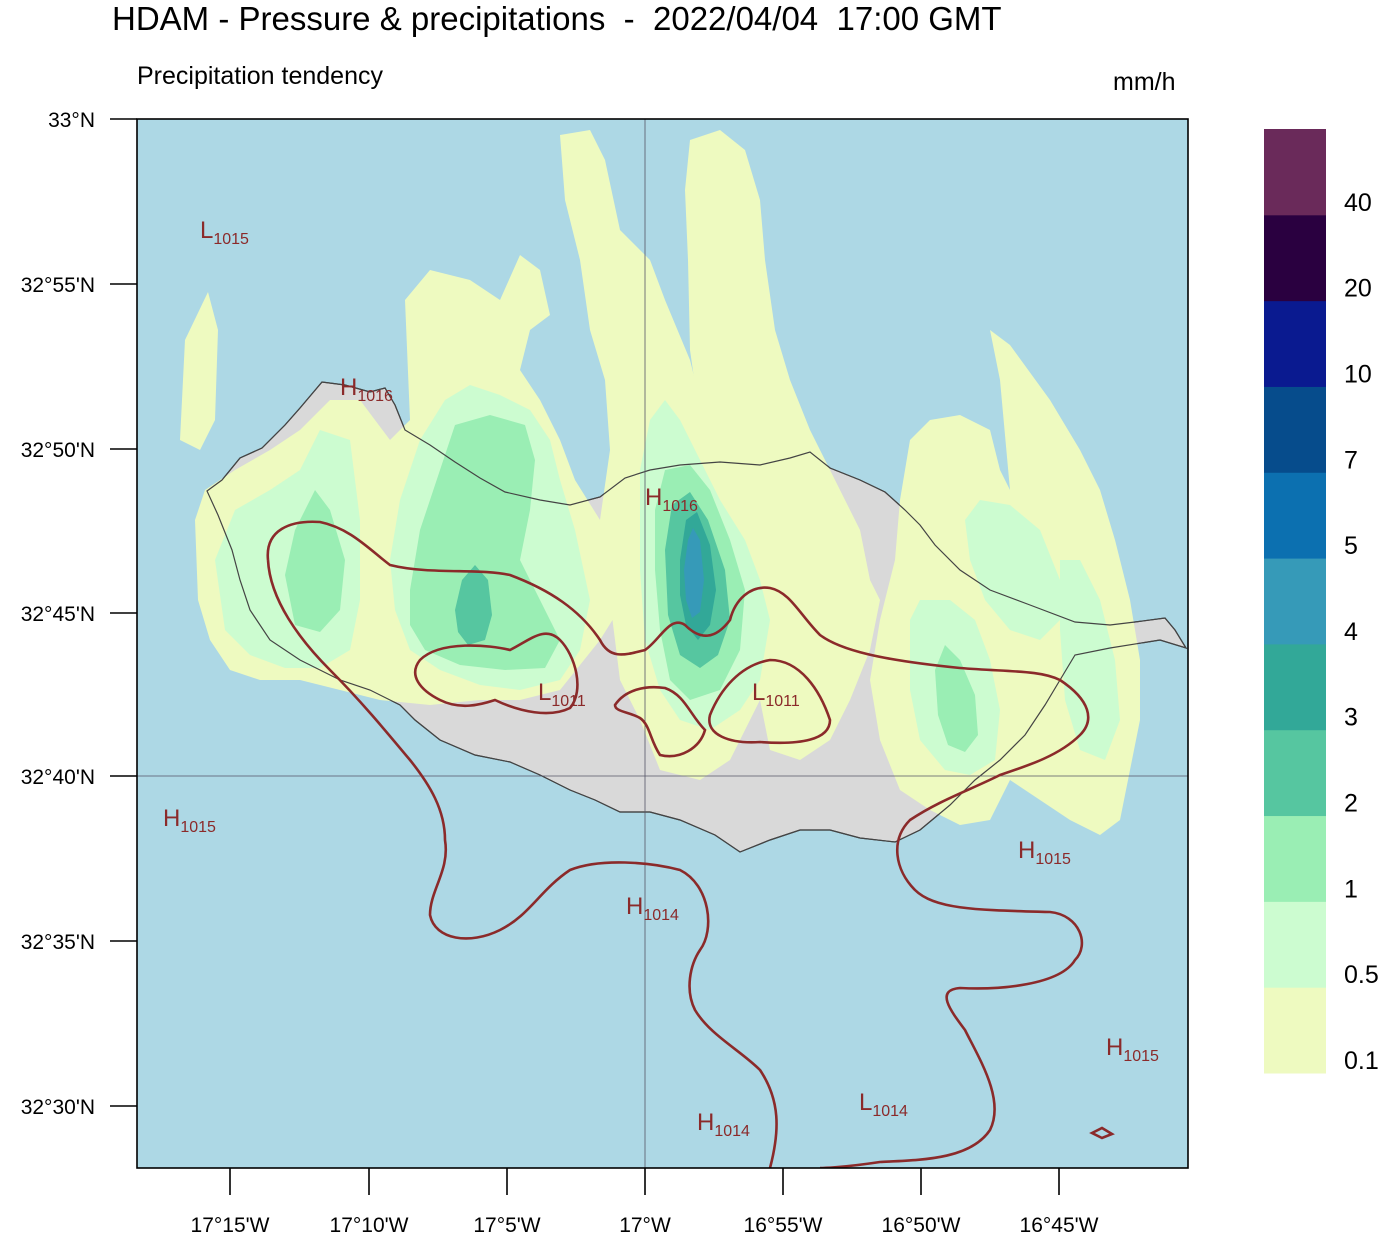 The height and width of the screenshot is (1234, 1386). I want to click on lat-tick-label: 32°35'N, so click(58, 942).